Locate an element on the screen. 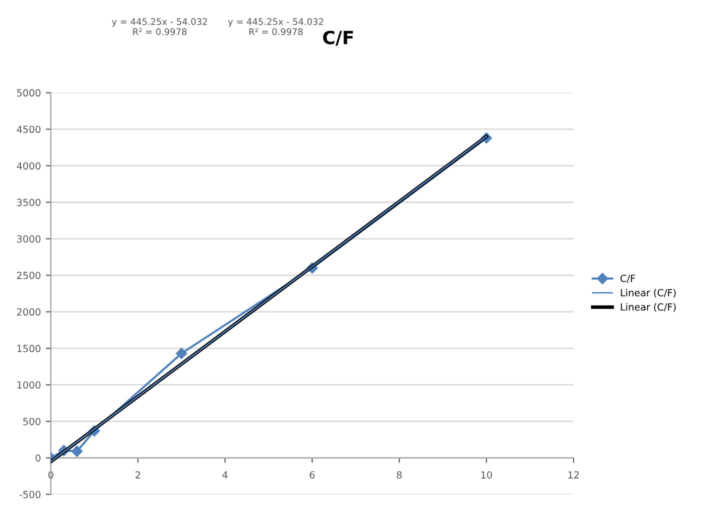 The height and width of the screenshot is (515, 726). y-tick-label: 0 is located at coordinates (38, 458).